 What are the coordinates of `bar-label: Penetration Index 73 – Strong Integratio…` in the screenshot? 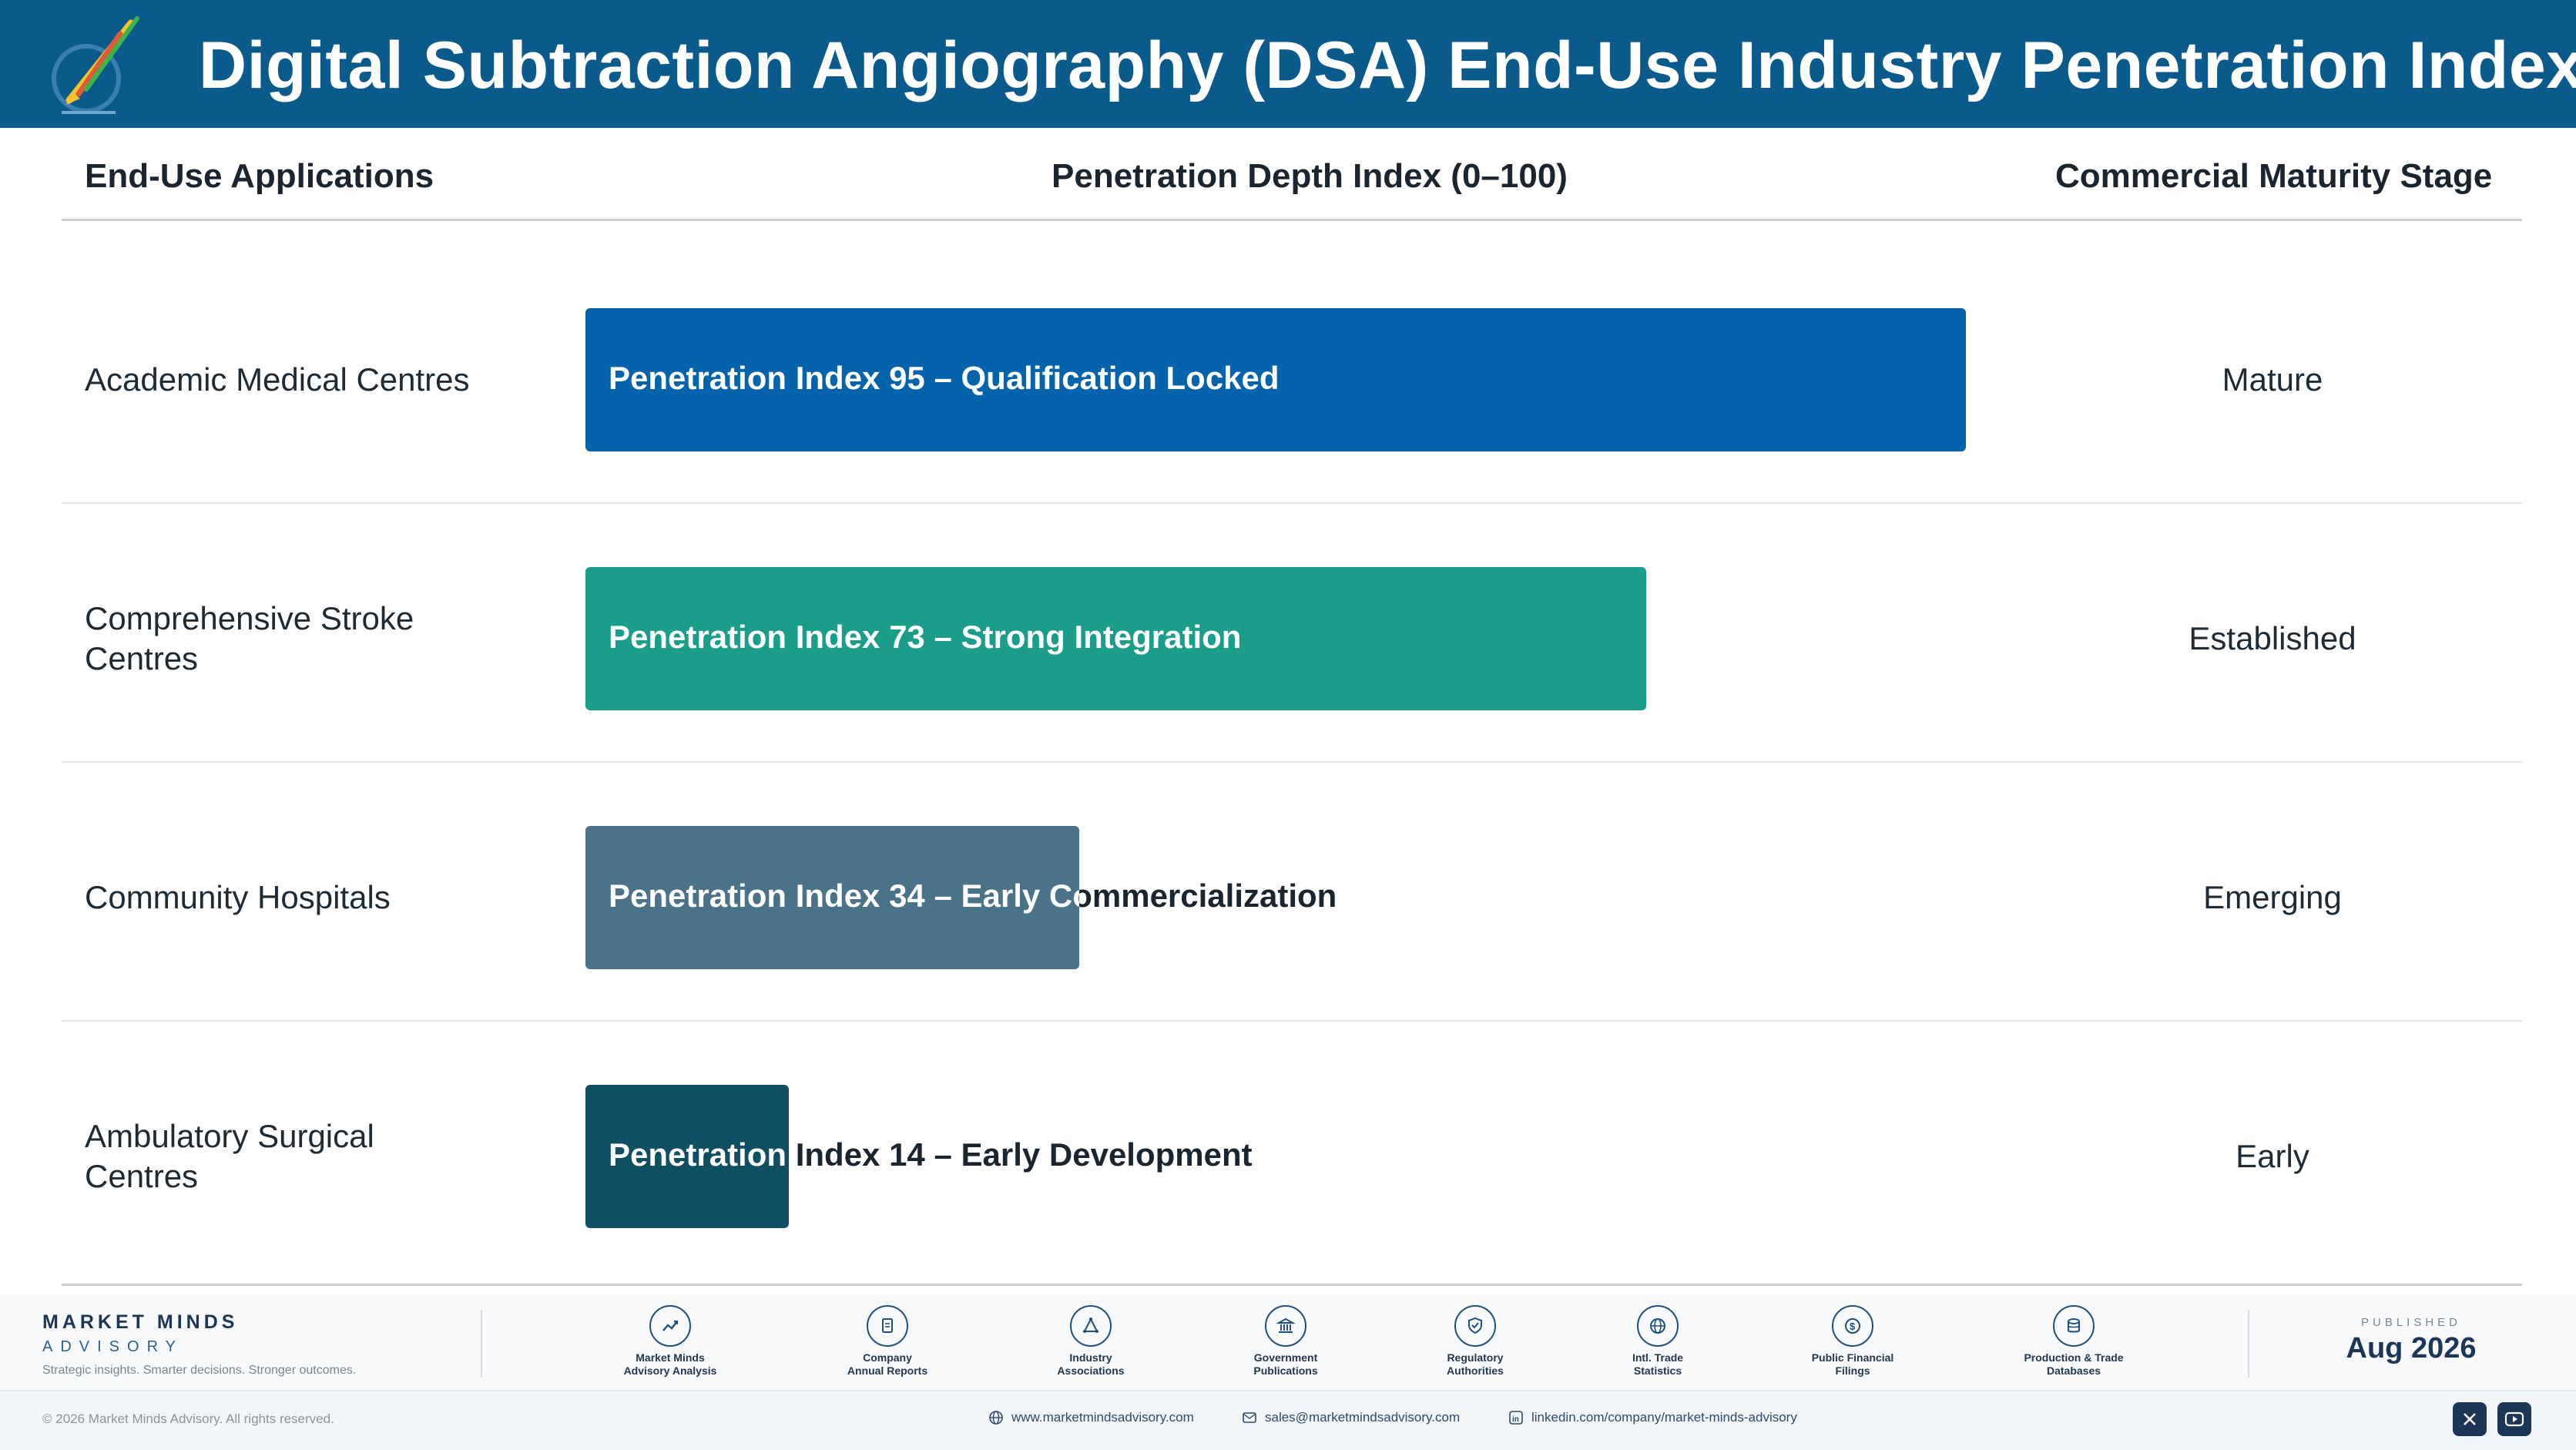 It's located at (925, 637).